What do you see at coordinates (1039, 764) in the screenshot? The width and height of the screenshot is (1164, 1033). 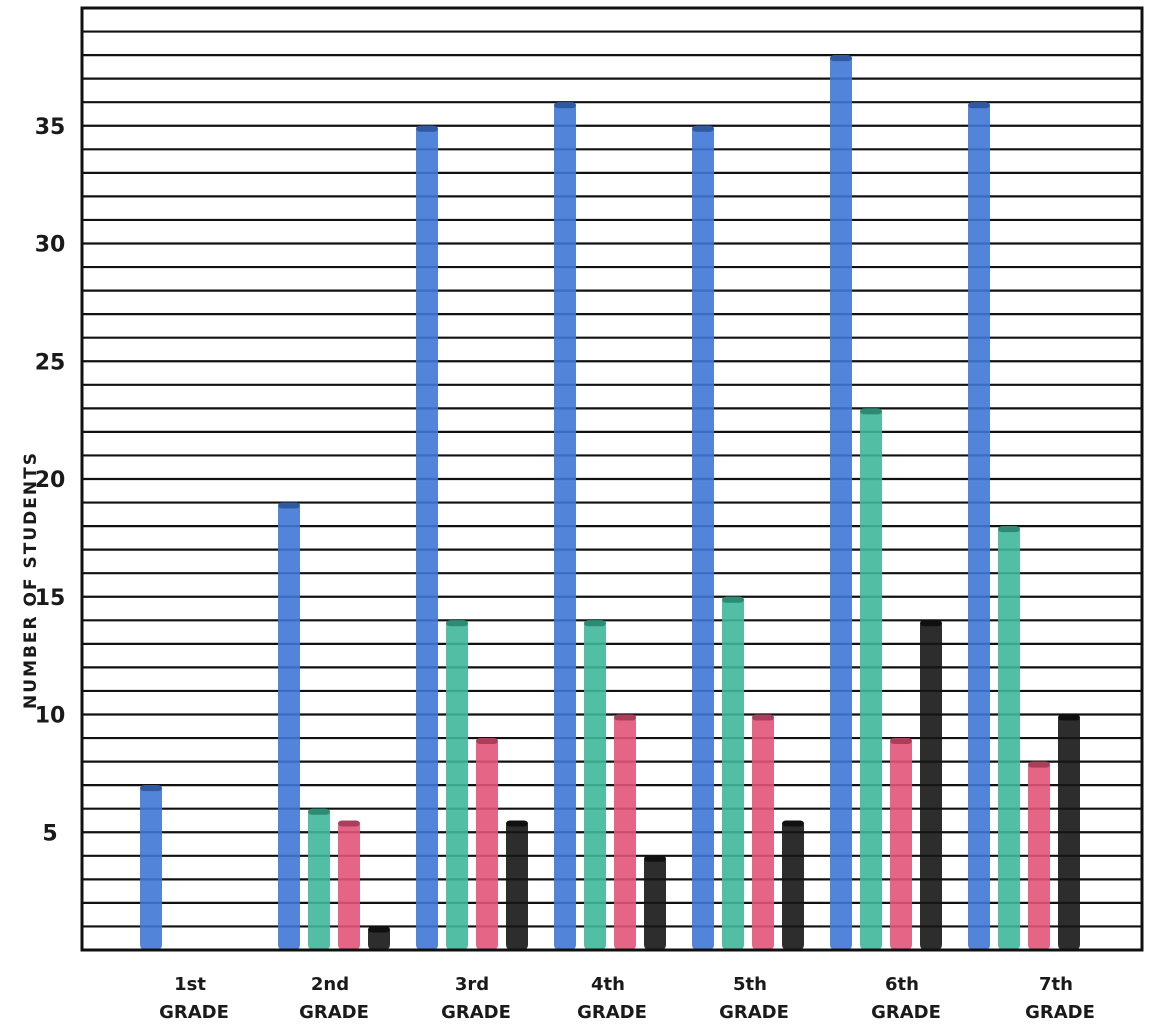 I see `bar-cap-series3-grade7` at bounding box center [1039, 764].